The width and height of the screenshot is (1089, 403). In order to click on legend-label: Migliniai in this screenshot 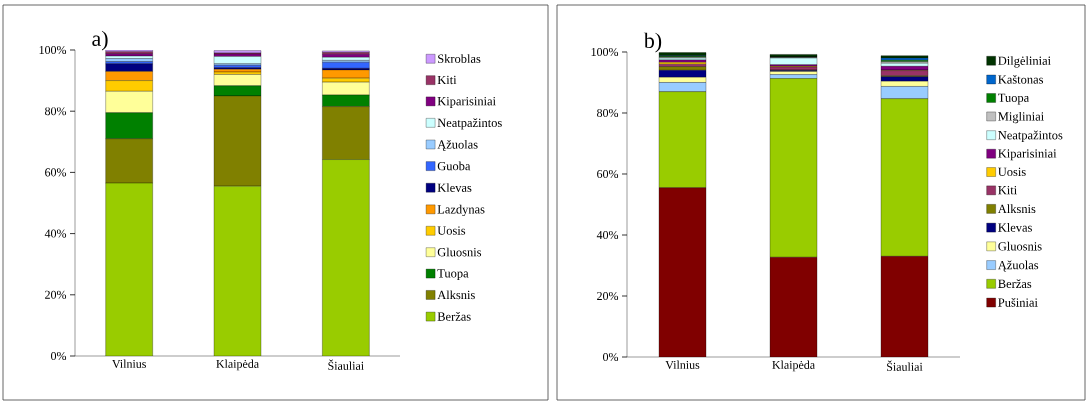, I will do `click(1021, 117)`.